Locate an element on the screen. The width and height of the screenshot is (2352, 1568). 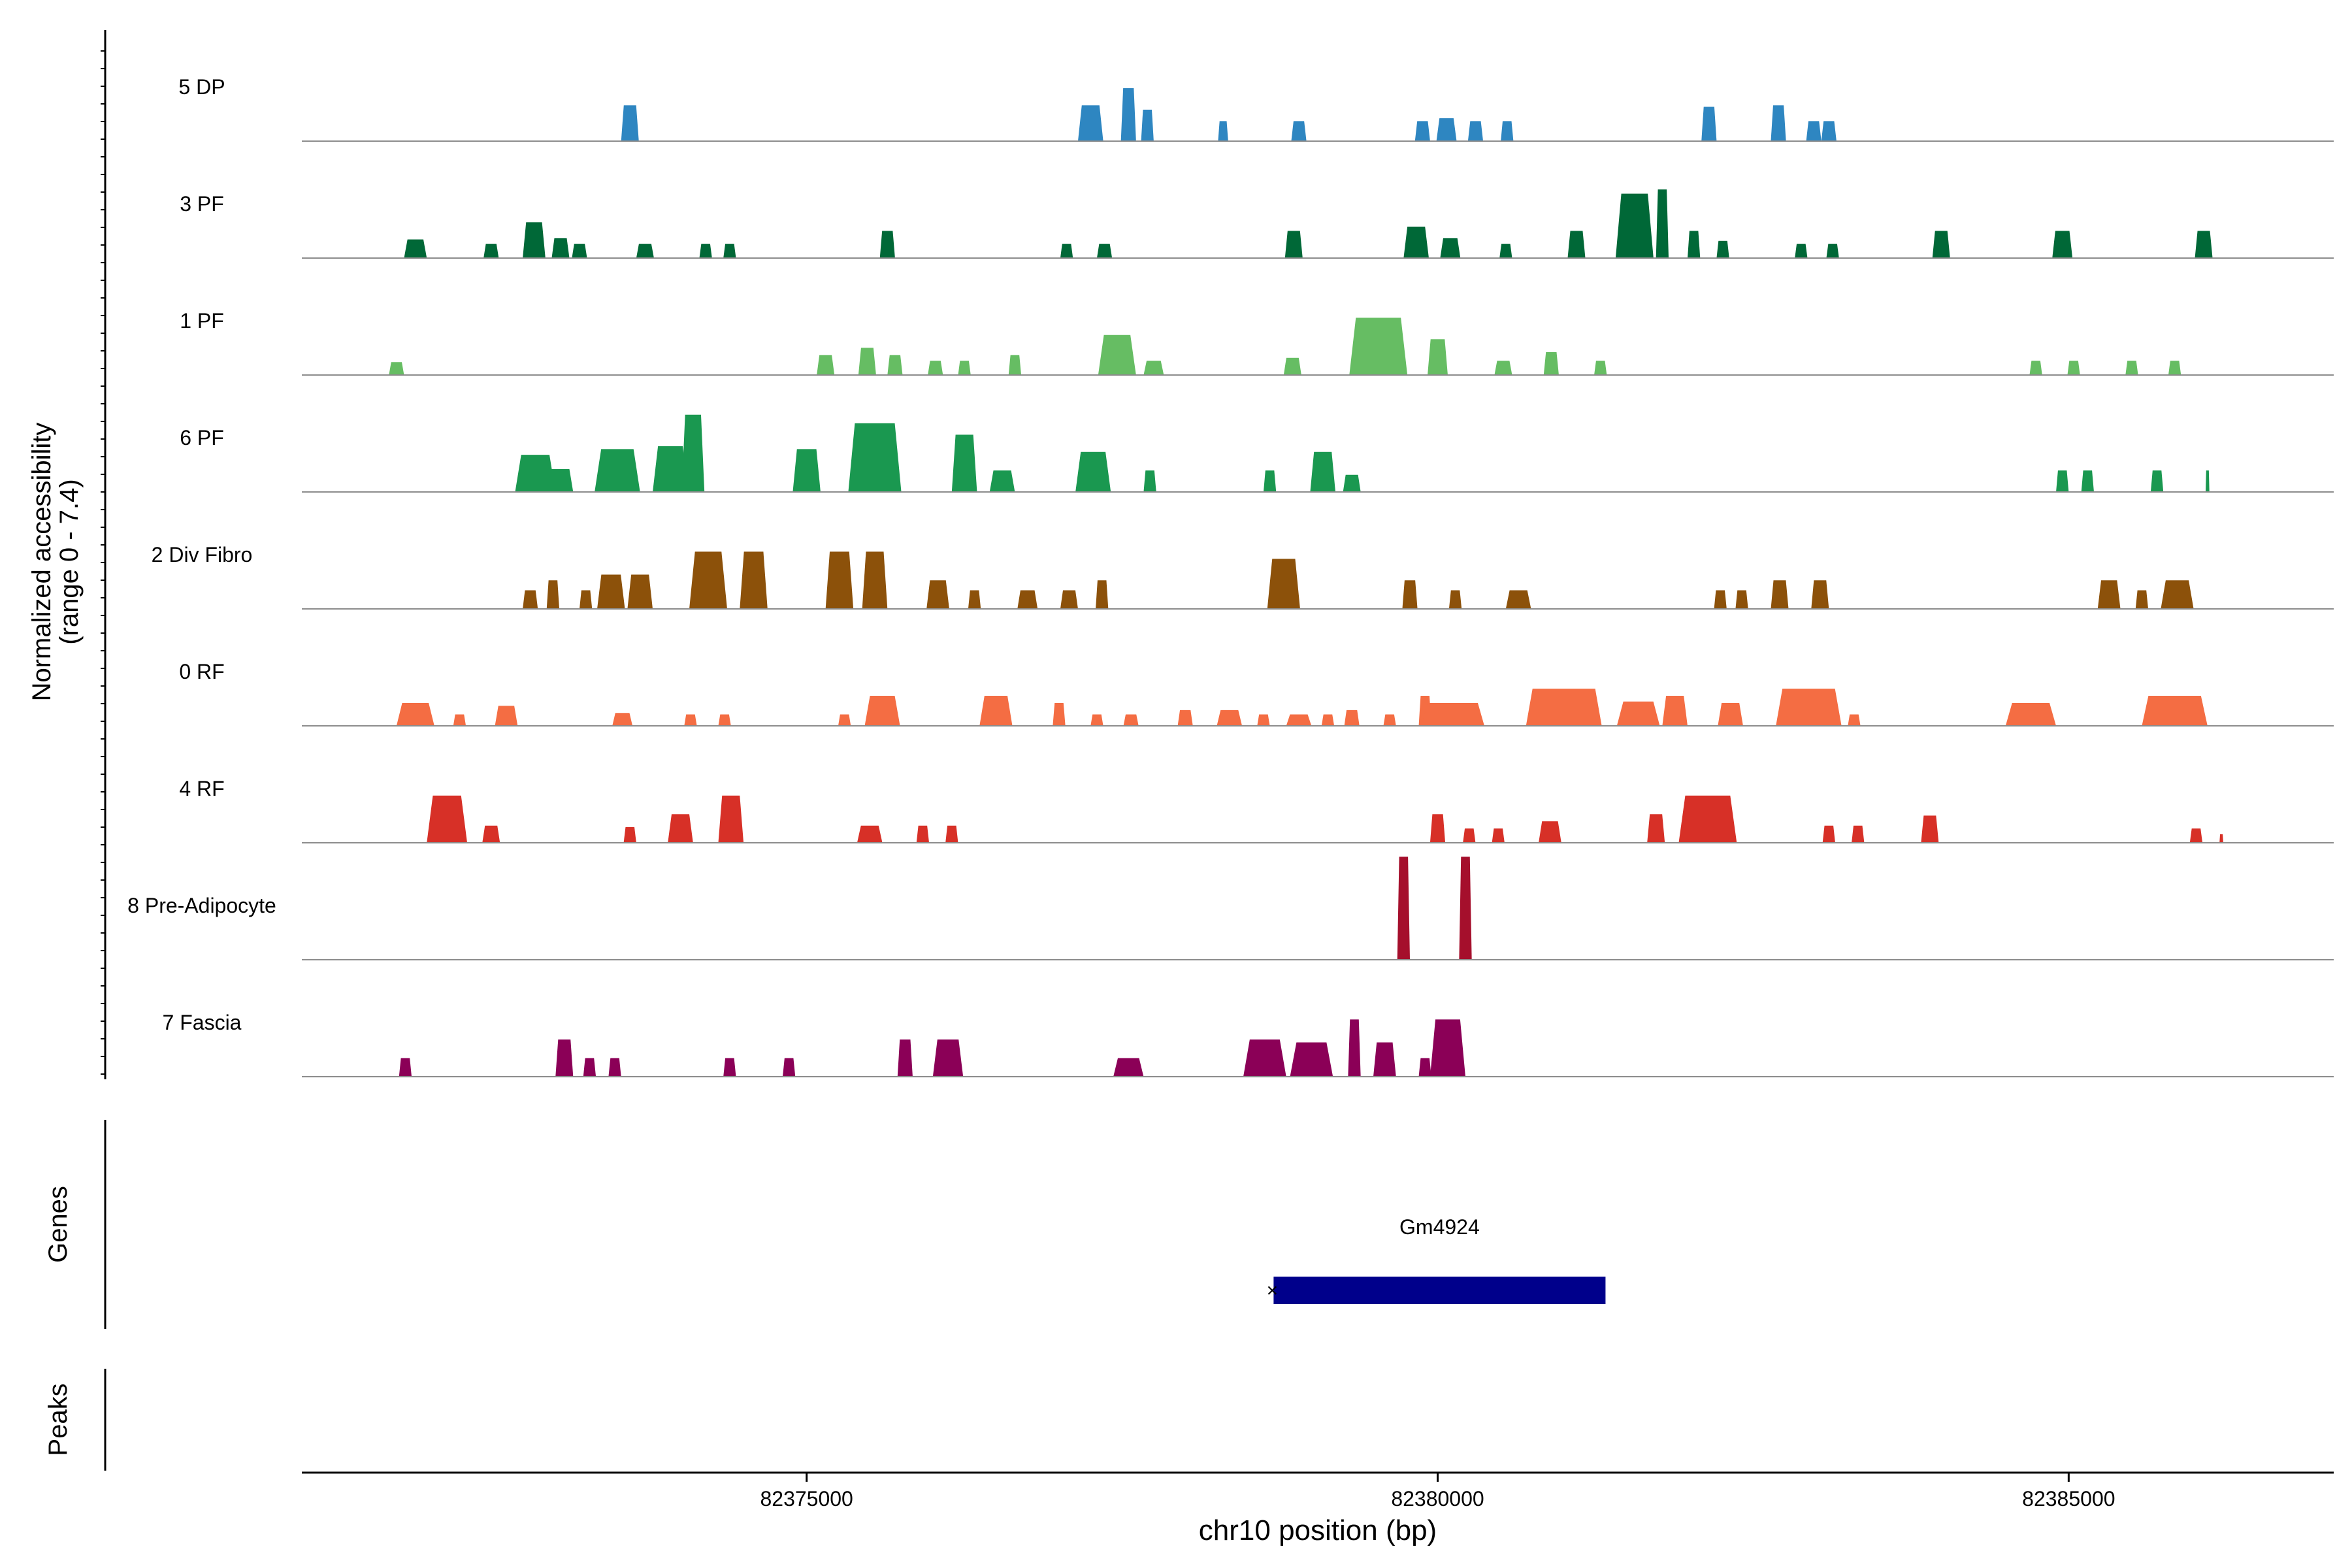
gene-body is located at coordinates (1439, 1290).